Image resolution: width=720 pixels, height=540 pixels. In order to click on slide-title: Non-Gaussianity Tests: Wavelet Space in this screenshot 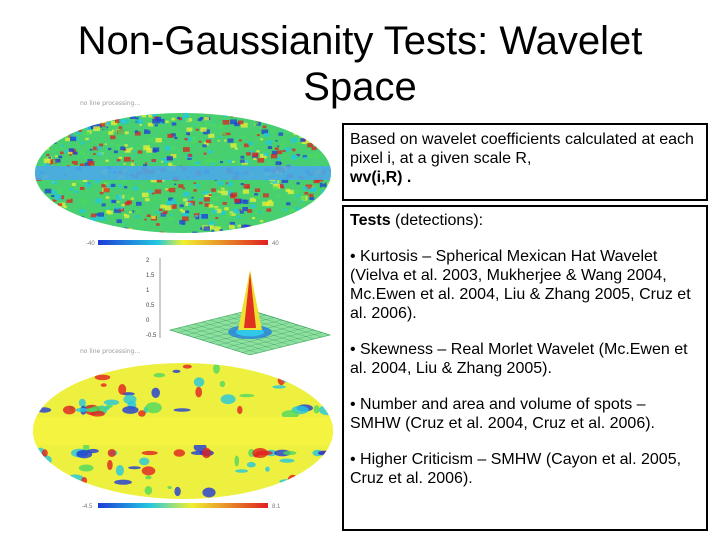, I will do `click(360, 64)`.